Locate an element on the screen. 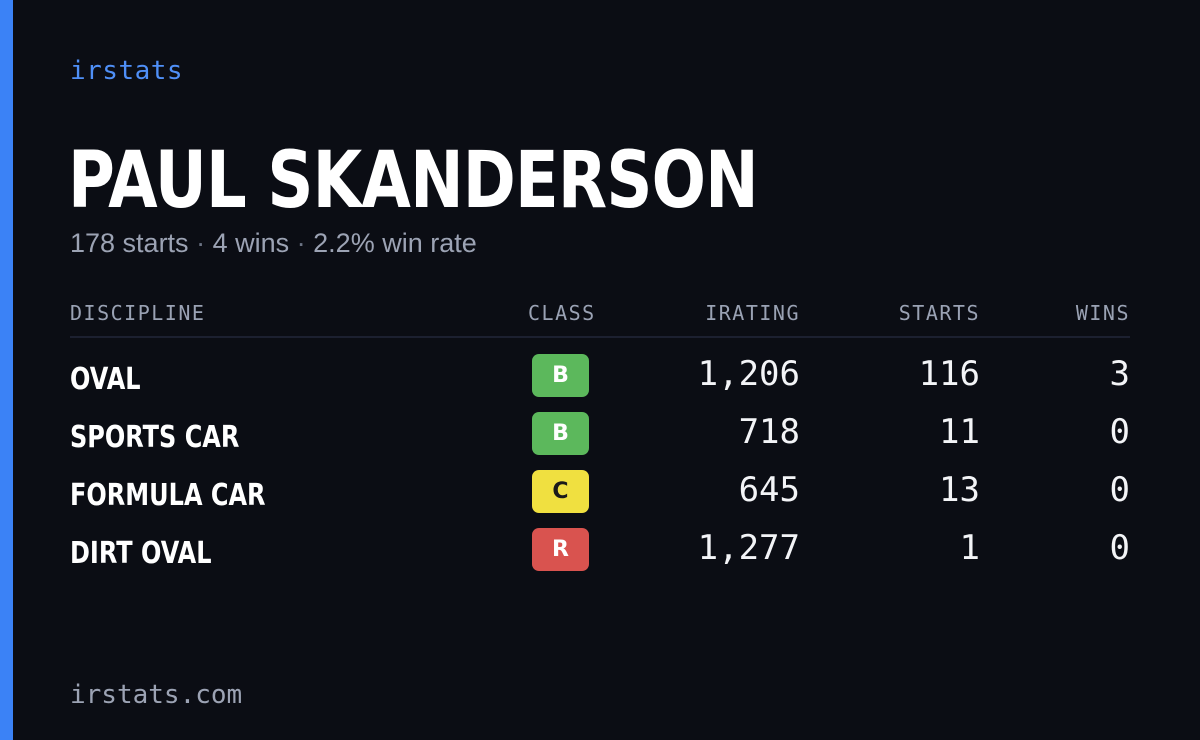 This screenshot has height=740, width=1200. table-row: FORMULA CAR C 645 13 0 is located at coordinates (600, 497).